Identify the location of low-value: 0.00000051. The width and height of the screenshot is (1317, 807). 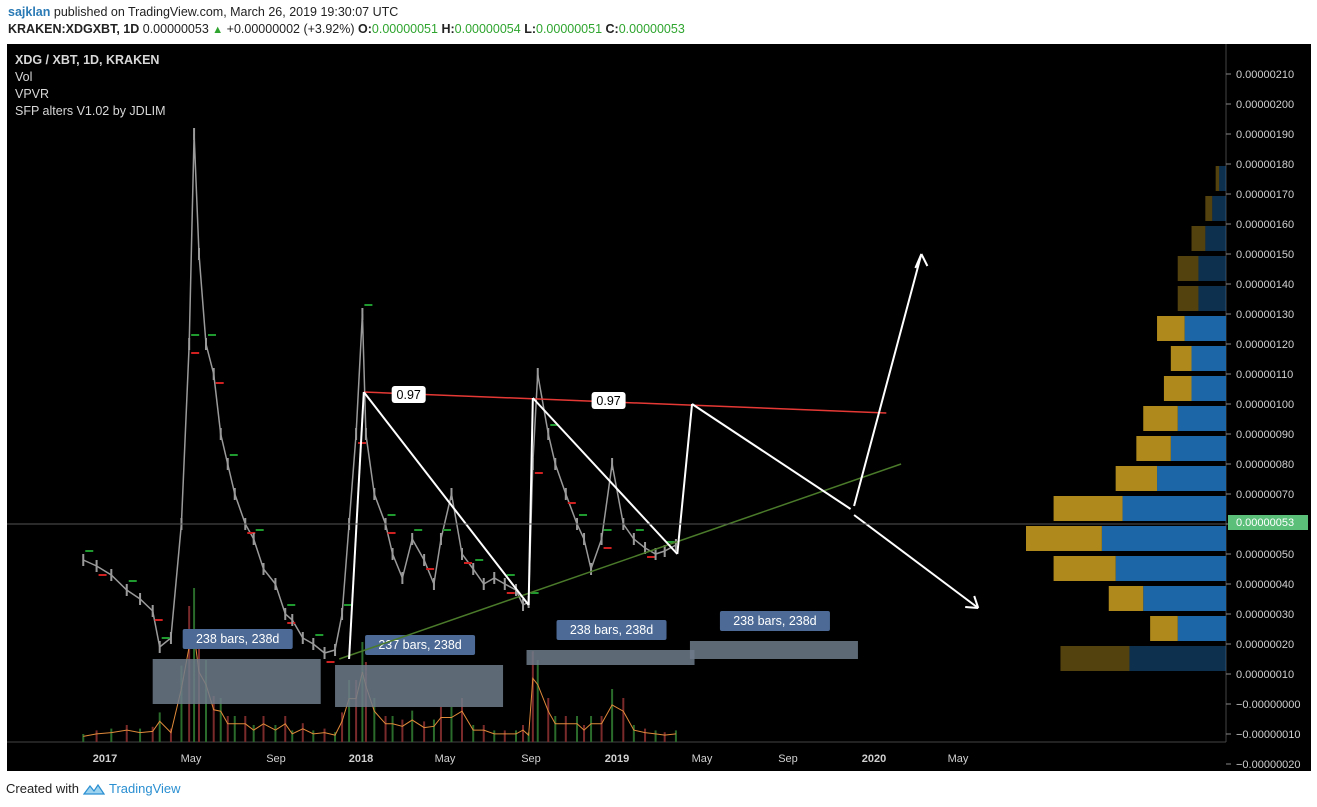
(569, 29).